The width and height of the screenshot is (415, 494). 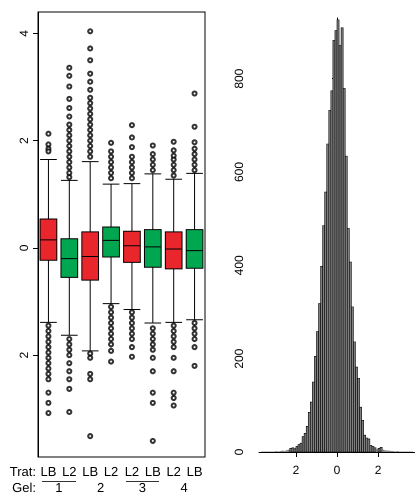 I want to click on y-tick-label: 400, so click(x=239, y=265).